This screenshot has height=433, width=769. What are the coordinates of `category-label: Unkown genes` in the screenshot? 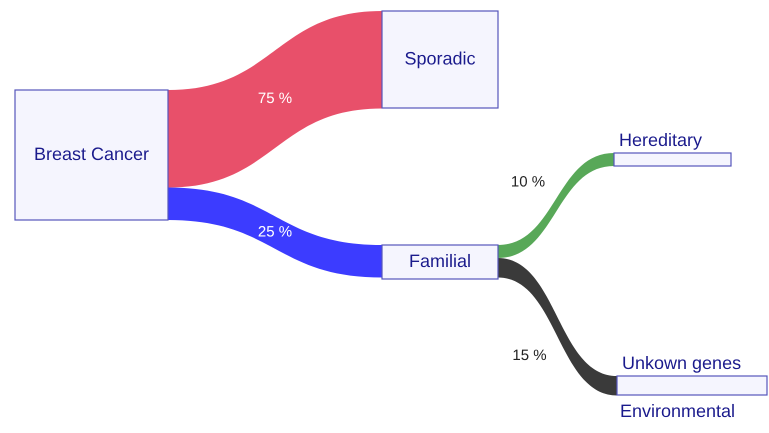 It's located at (682, 363).